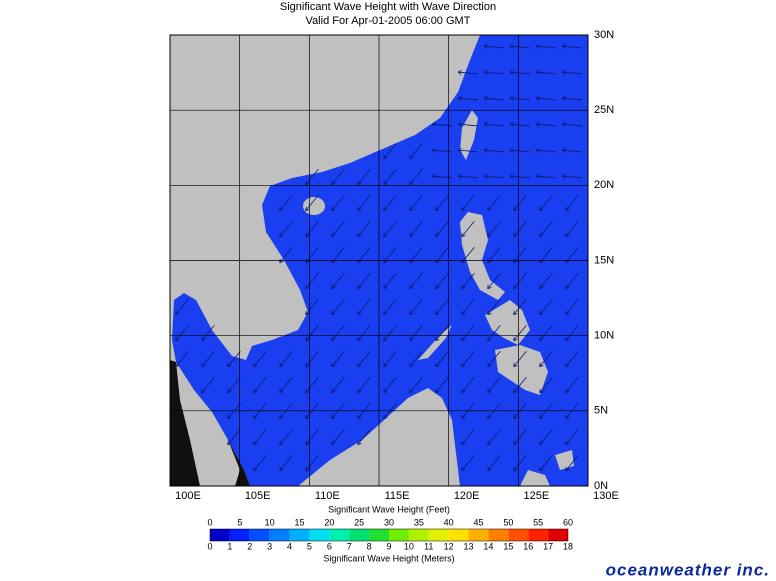 Image resolution: width=776 pixels, height=581 pixels. What do you see at coordinates (604, 185) in the screenshot?
I see `latitude-label: 20N` at bounding box center [604, 185].